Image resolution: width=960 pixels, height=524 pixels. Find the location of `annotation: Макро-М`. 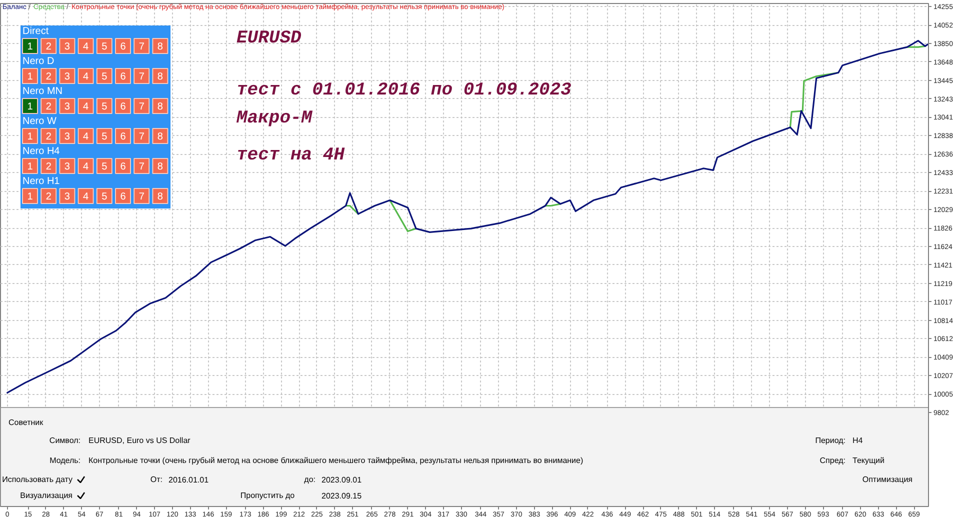

annotation: Макро-М is located at coordinates (275, 118).